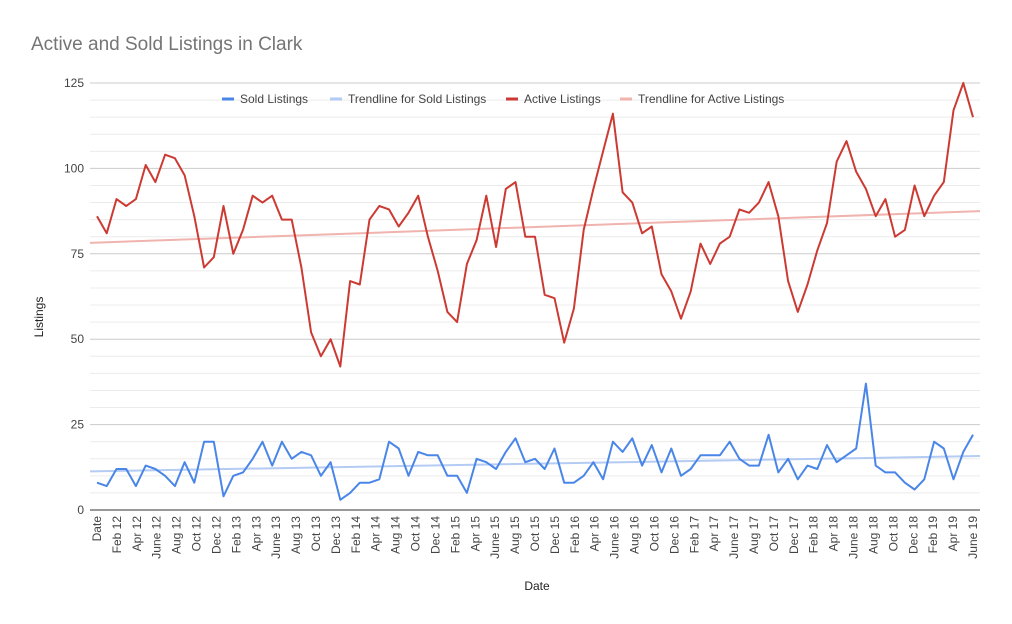 This screenshot has height=624, width=1012. Describe the element at coordinates (455, 535) in the screenshot. I see `x-tick-label: Feb 15` at that location.